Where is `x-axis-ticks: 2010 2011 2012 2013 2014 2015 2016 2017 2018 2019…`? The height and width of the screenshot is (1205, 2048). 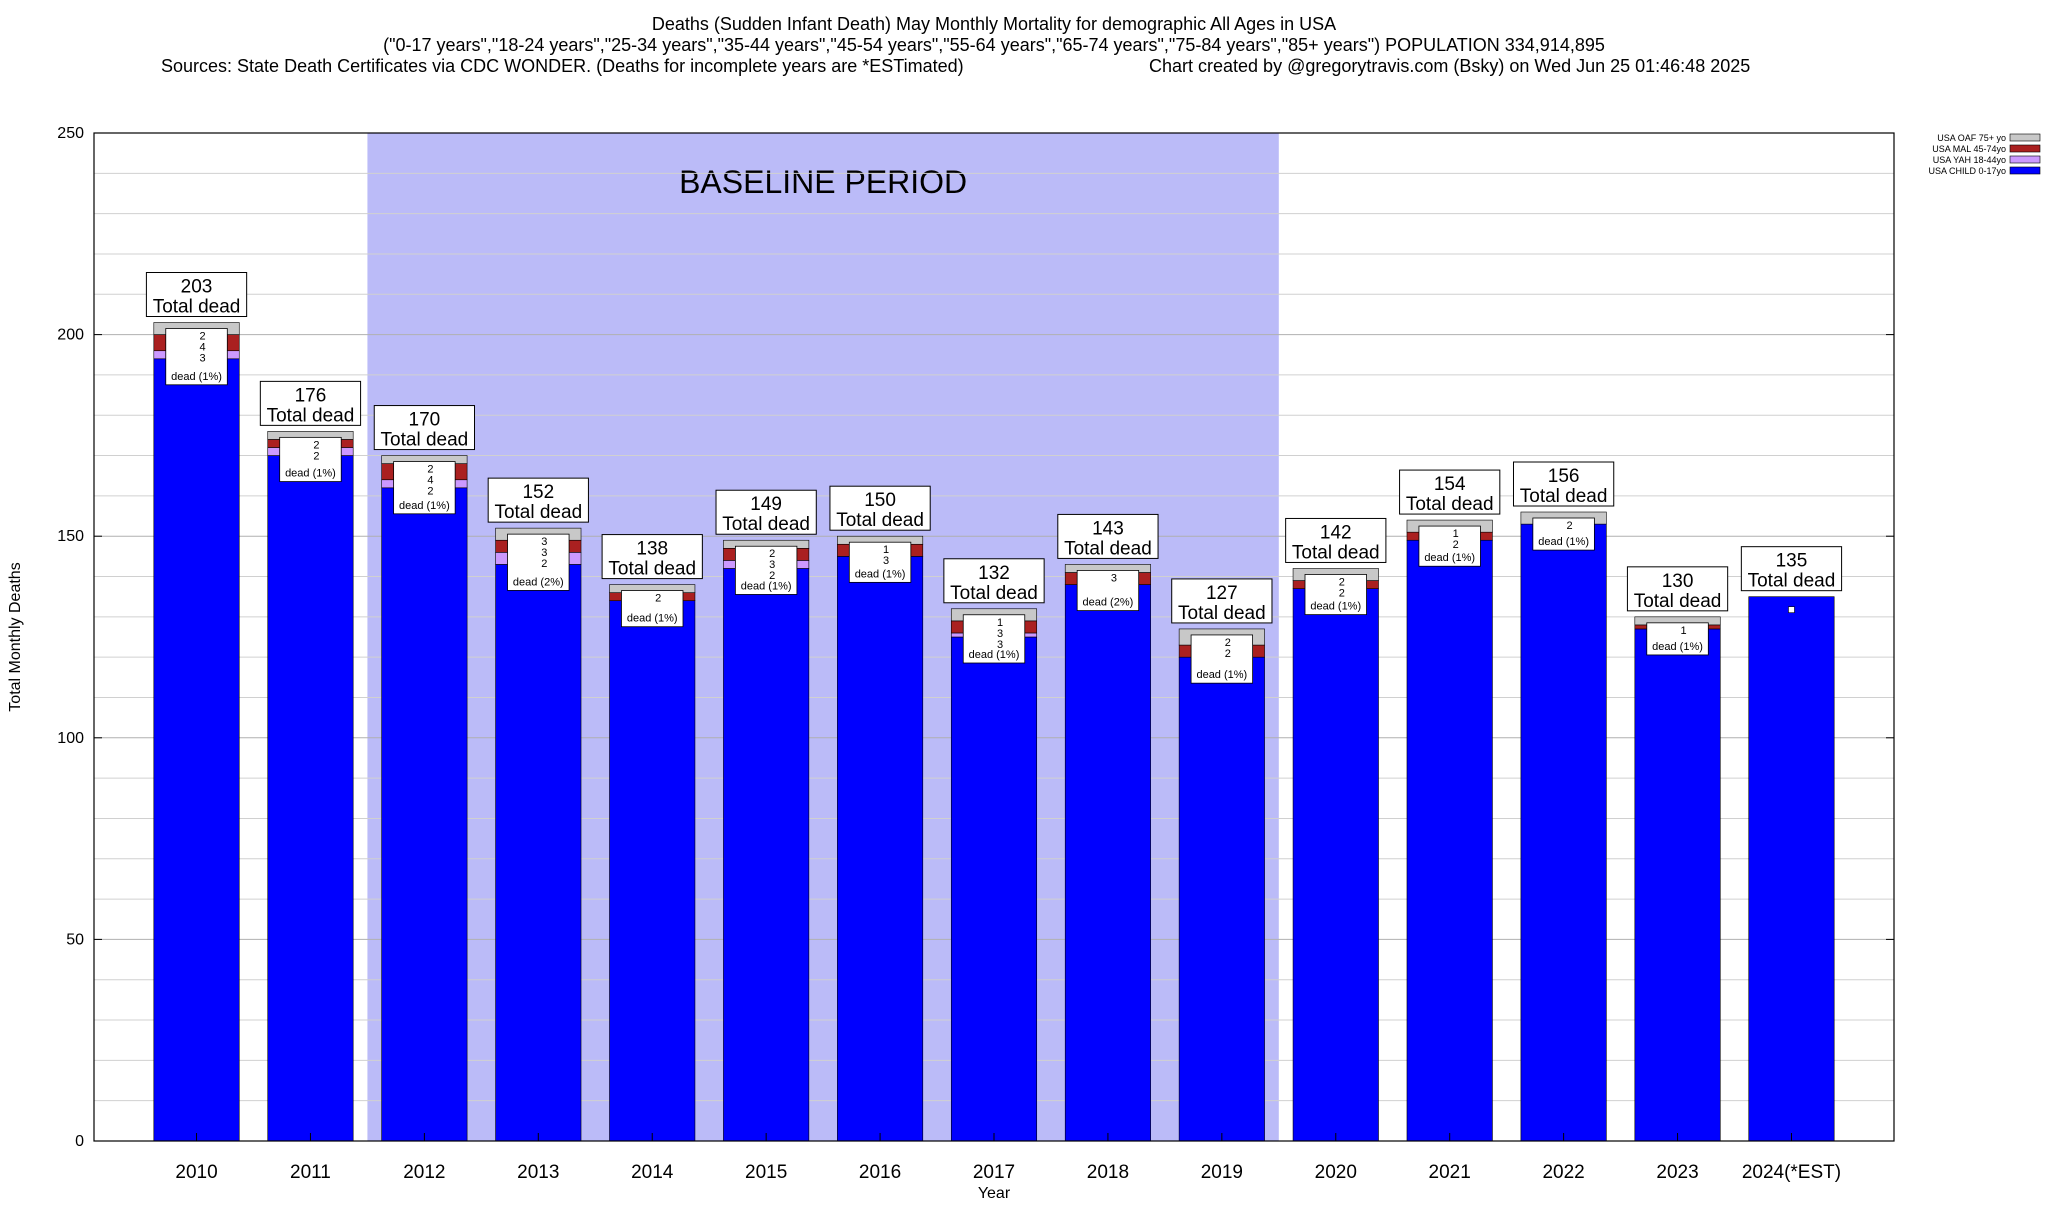
x-axis-ticks: 2010 2011 2012 2013 2014 2015 2016 2017 2018 2019… is located at coordinates (1008, 1158).